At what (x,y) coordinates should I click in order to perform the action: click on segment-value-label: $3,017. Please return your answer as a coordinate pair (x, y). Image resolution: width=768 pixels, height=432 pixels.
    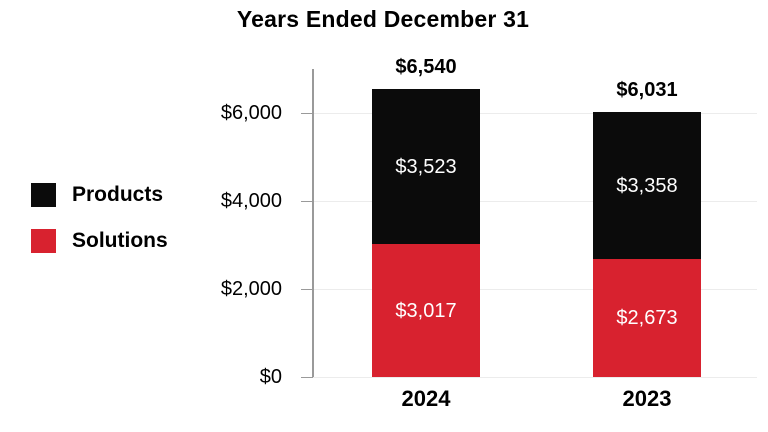
    Looking at the image, I should click on (426, 310).